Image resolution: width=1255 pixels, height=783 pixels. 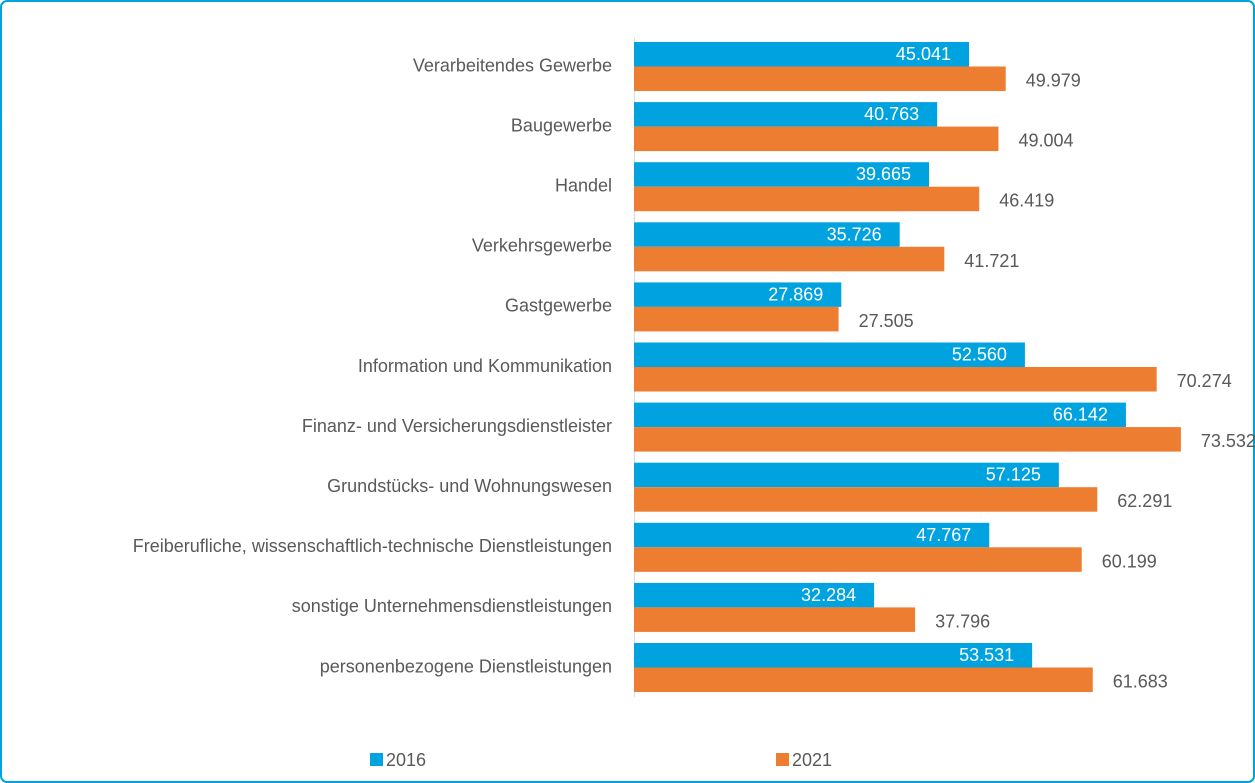 What do you see at coordinates (512, 65) in the screenshot?
I see `category-label: Verarbeitendes Gewerbe` at bounding box center [512, 65].